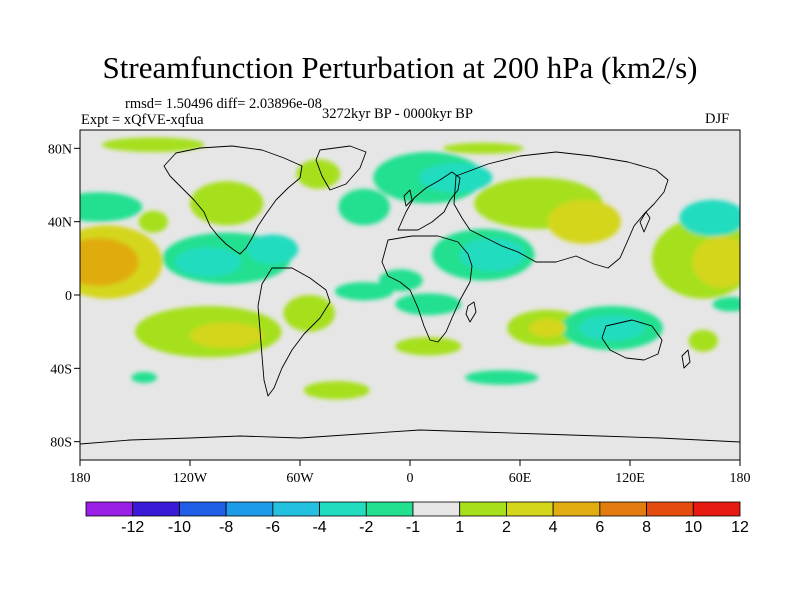 This screenshot has height=600, width=800. What do you see at coordinates (410, 478) in the screenshot?
I see `x-tick-label-3: 0` at bounding box center [410, 478].